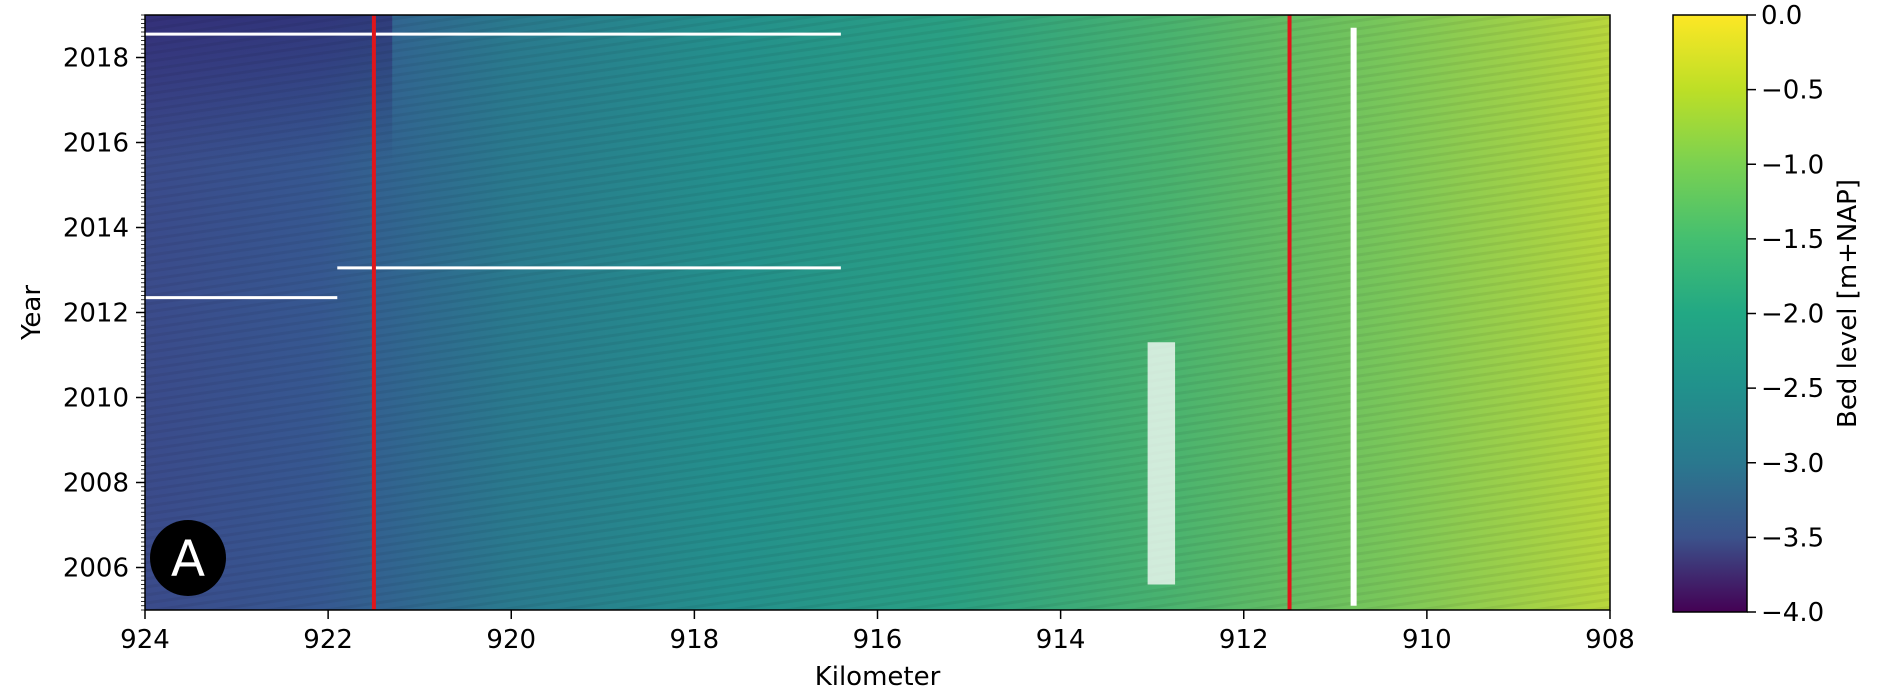 The width and height of the screenshot is (1892, 699). I want to click on x-axis-title: Kilometer, so click(878, 677).